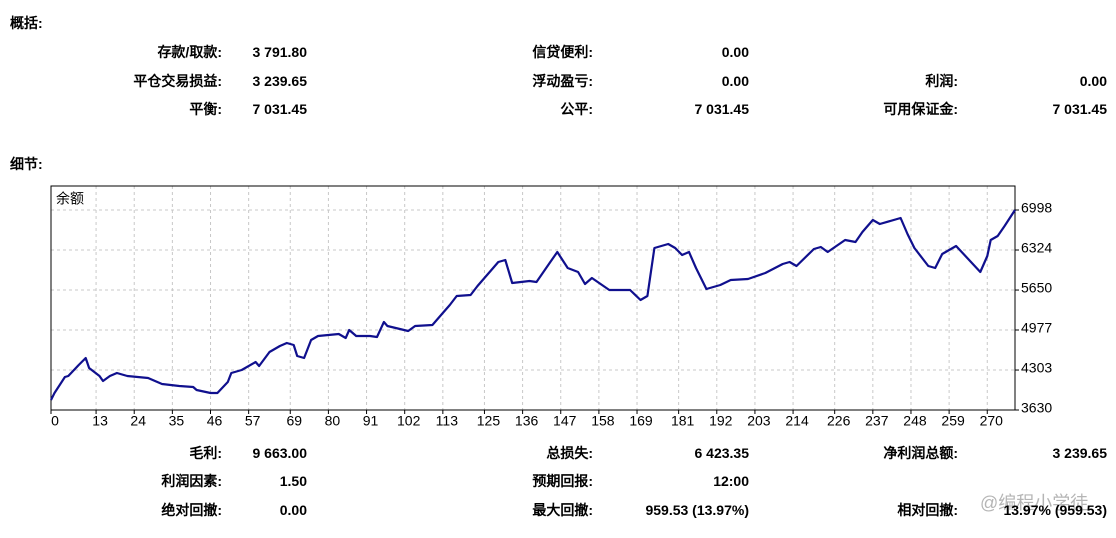  I want to click on x-tick-label: 147, so click(565, 421).